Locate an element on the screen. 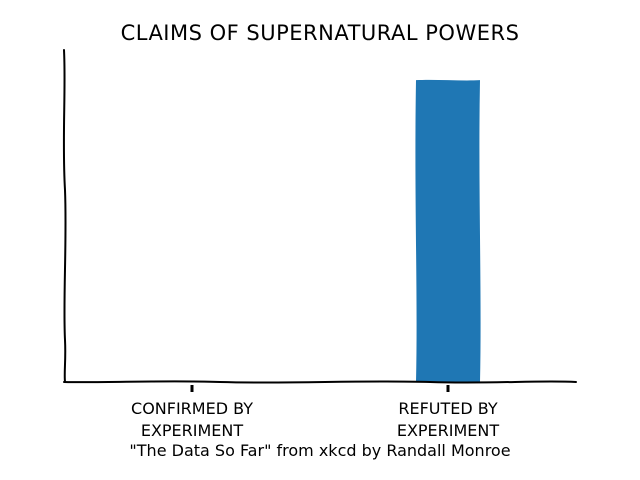  x-tick-label-1: REFUTED BY EXPERIMENT is located at coordinates (448, 419).